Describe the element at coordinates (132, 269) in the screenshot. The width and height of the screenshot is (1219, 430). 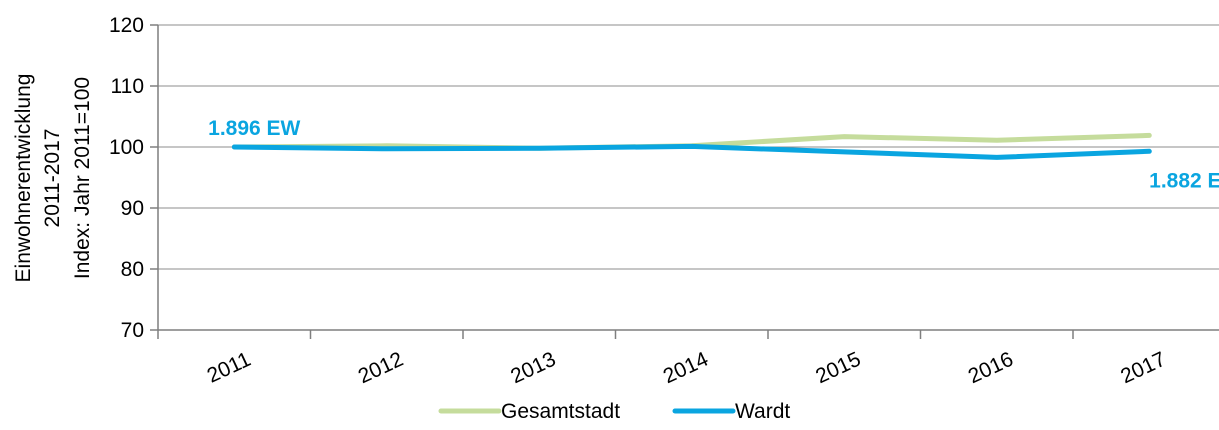
I see `y-tick-label: 80` at that location.